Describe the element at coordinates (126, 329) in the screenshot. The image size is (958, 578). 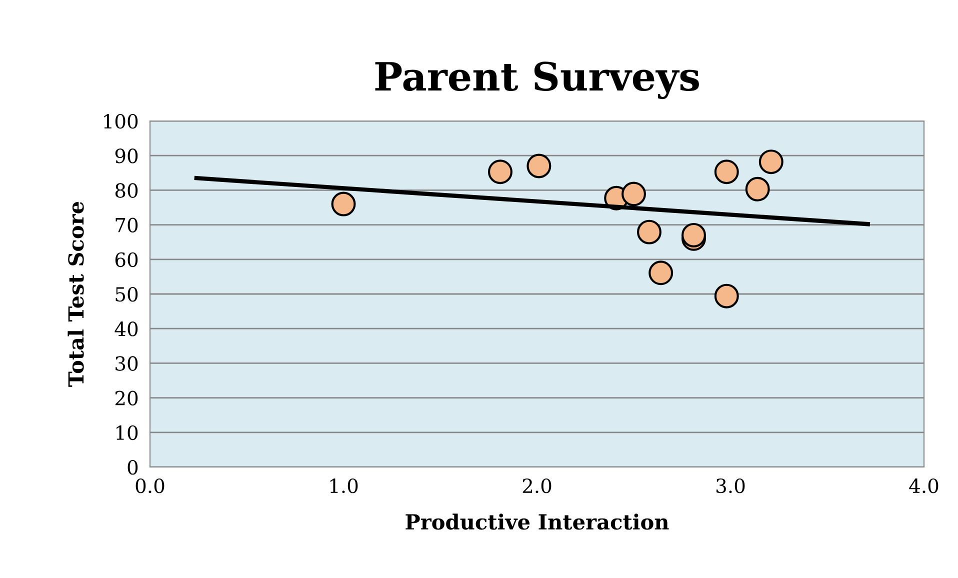
I see `y-tick-label: 40` at that location.